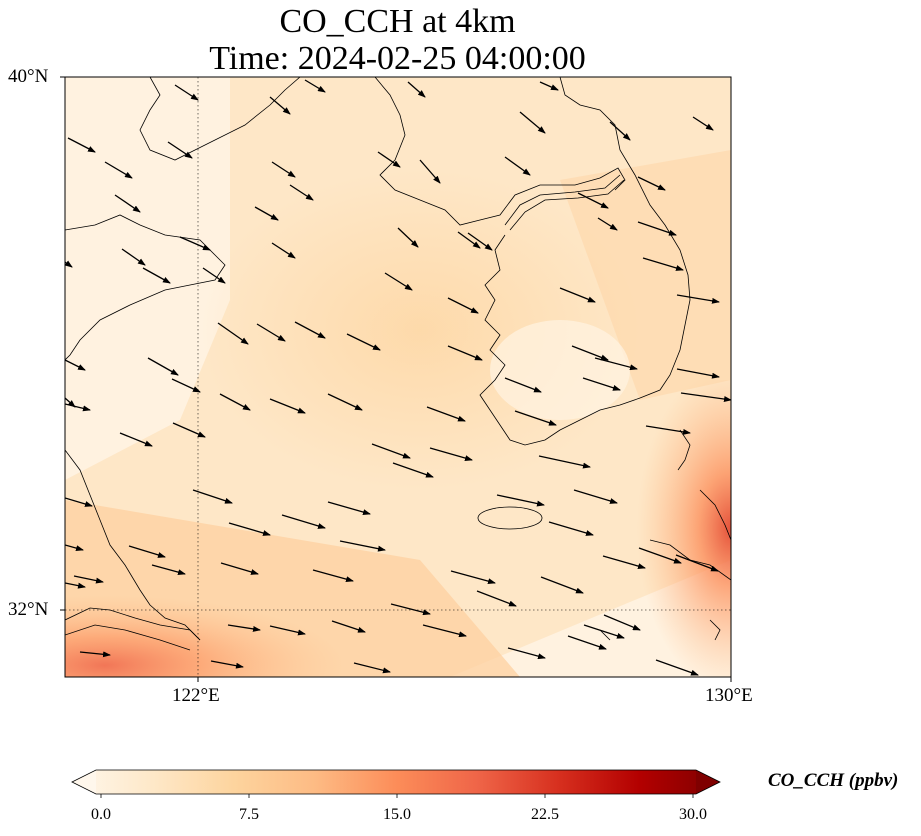 This screenshot has width=921, height=836. What do you see at coordinates (84, 782) in the screenshot?
I see `colorbar-extend-low` at bounding box center [84, 782].